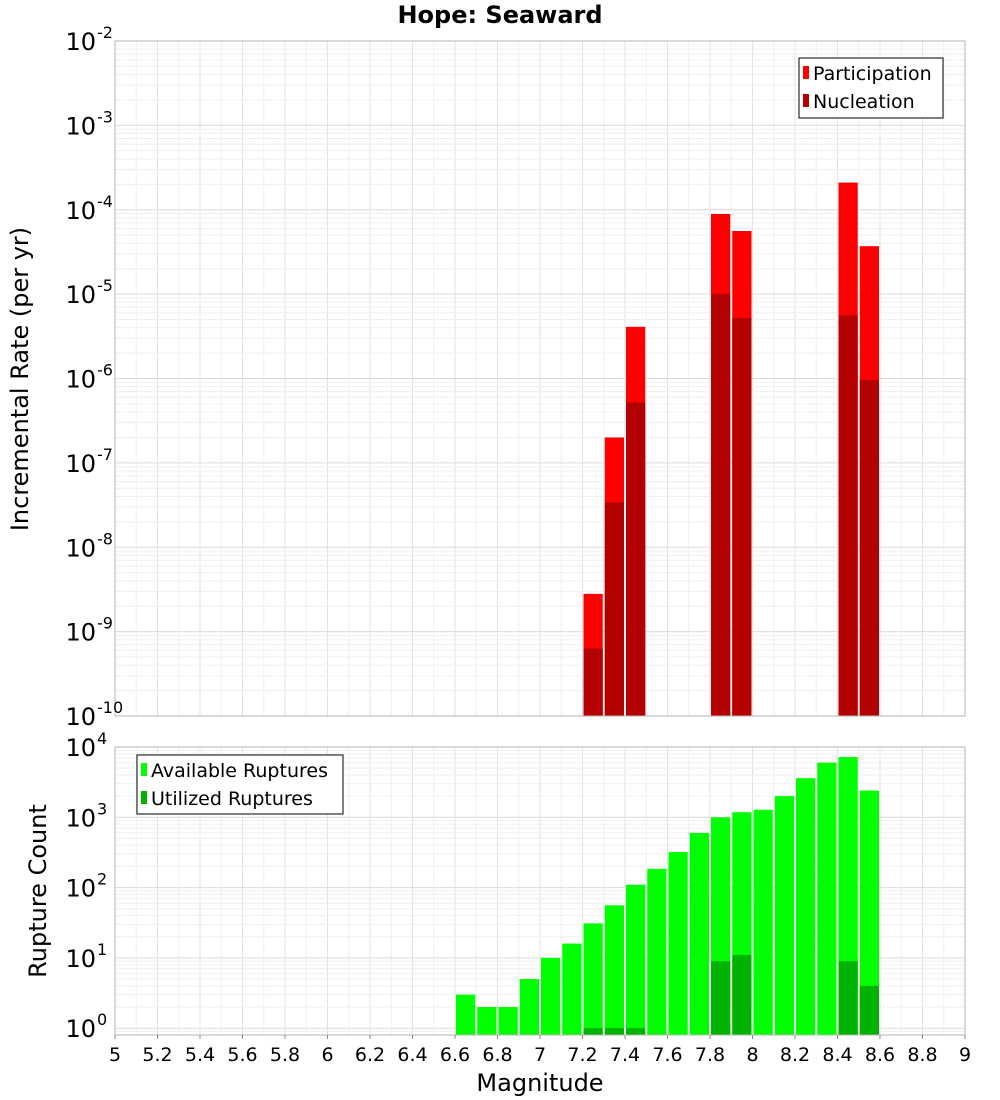  Describe the element at coordinates (239, 771) in the screenshot. I see `legend-available-label: Available Ruptures` at that location.